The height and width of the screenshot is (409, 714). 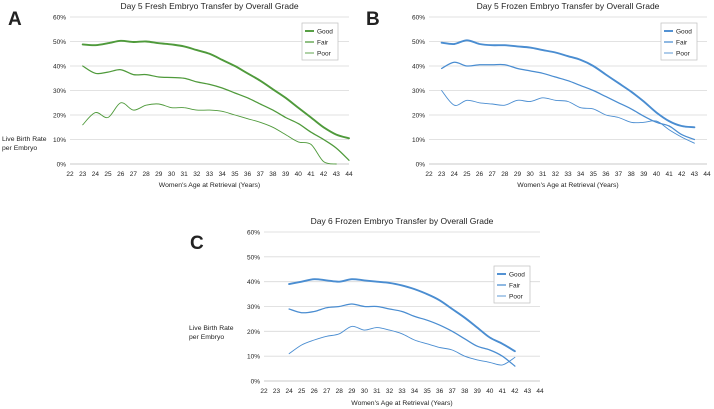 I want to click on series-line-fair, so click(x=402, y=335).